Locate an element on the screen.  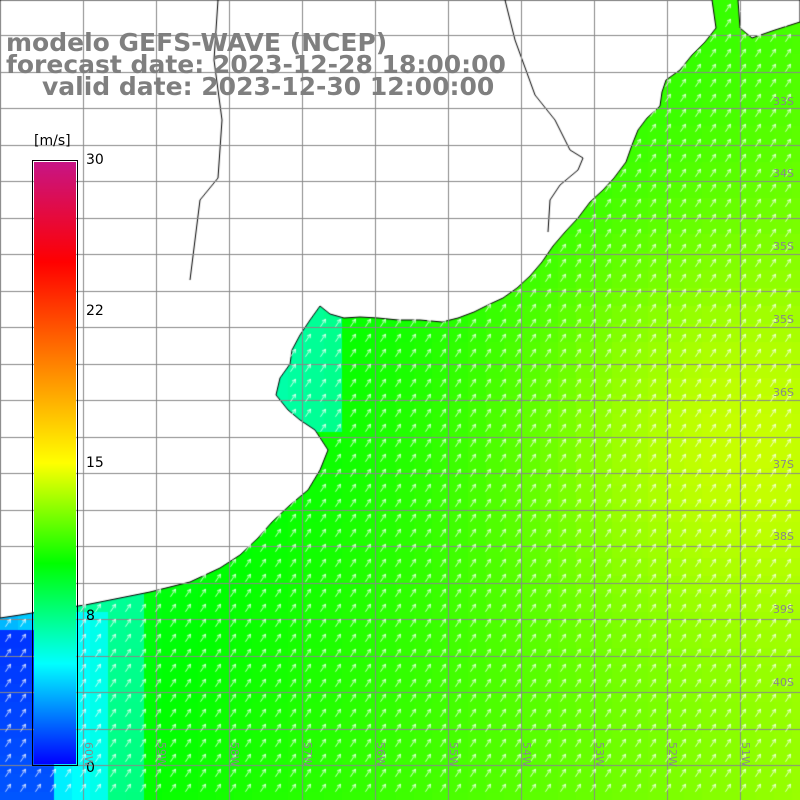
lon-label-53w: 53W is located at coordinates (599, 754).